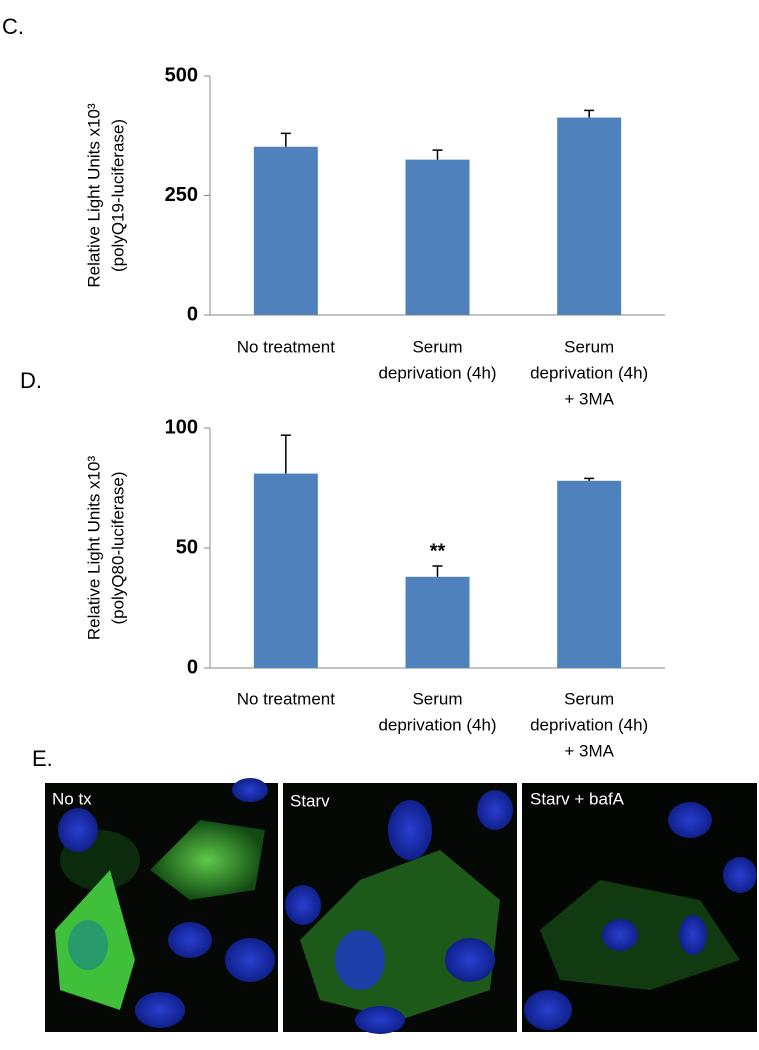  What do you see at coordinates (42, 758) in the screenshot?
I see `panel-label: E.` at bounding box center [42, 758].